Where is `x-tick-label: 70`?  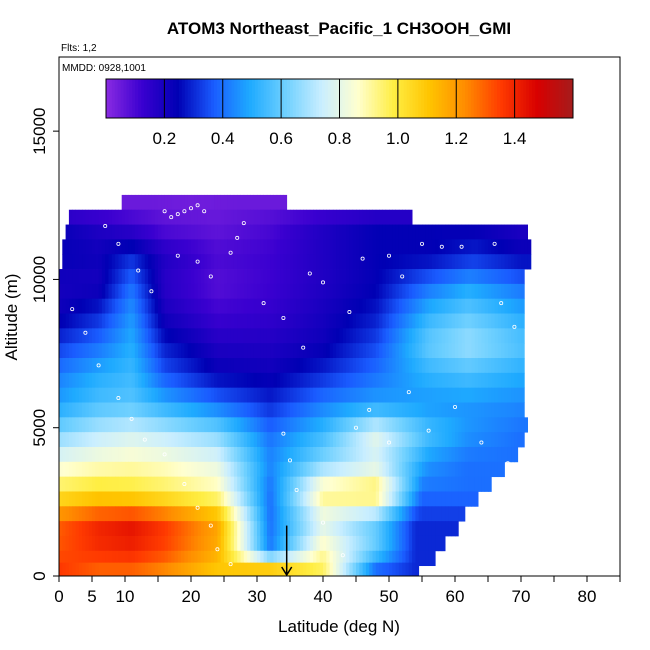
x-tick-label: 70 is located at coordinates (521, 596).